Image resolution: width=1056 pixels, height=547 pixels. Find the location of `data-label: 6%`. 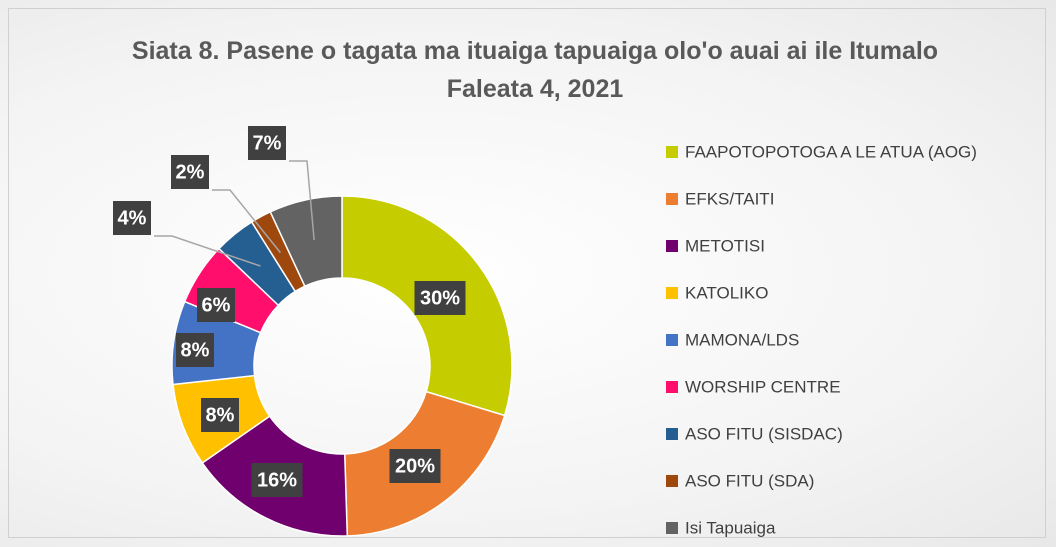

data-label: 6% is located at coordinates (216, 305).